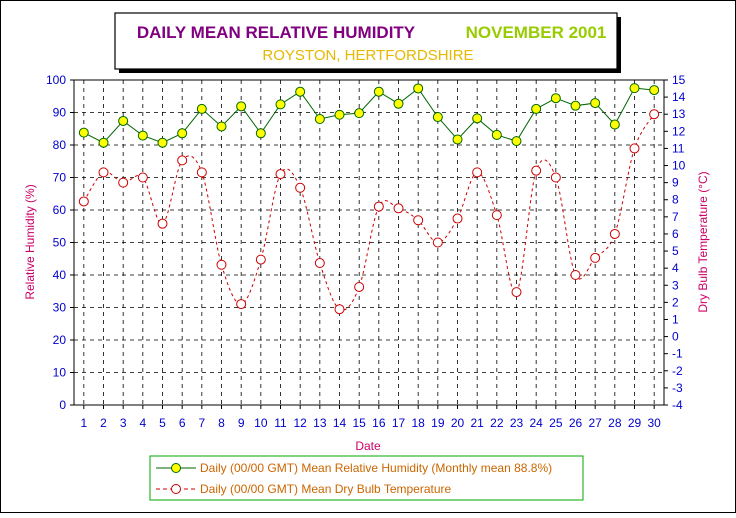 Image resolution: width=736 pixels, height=518 pixels. I want to click on left-axis-ticks: 0 10 20 30 40 50 60 70 80 90 100, so click(60, 242).